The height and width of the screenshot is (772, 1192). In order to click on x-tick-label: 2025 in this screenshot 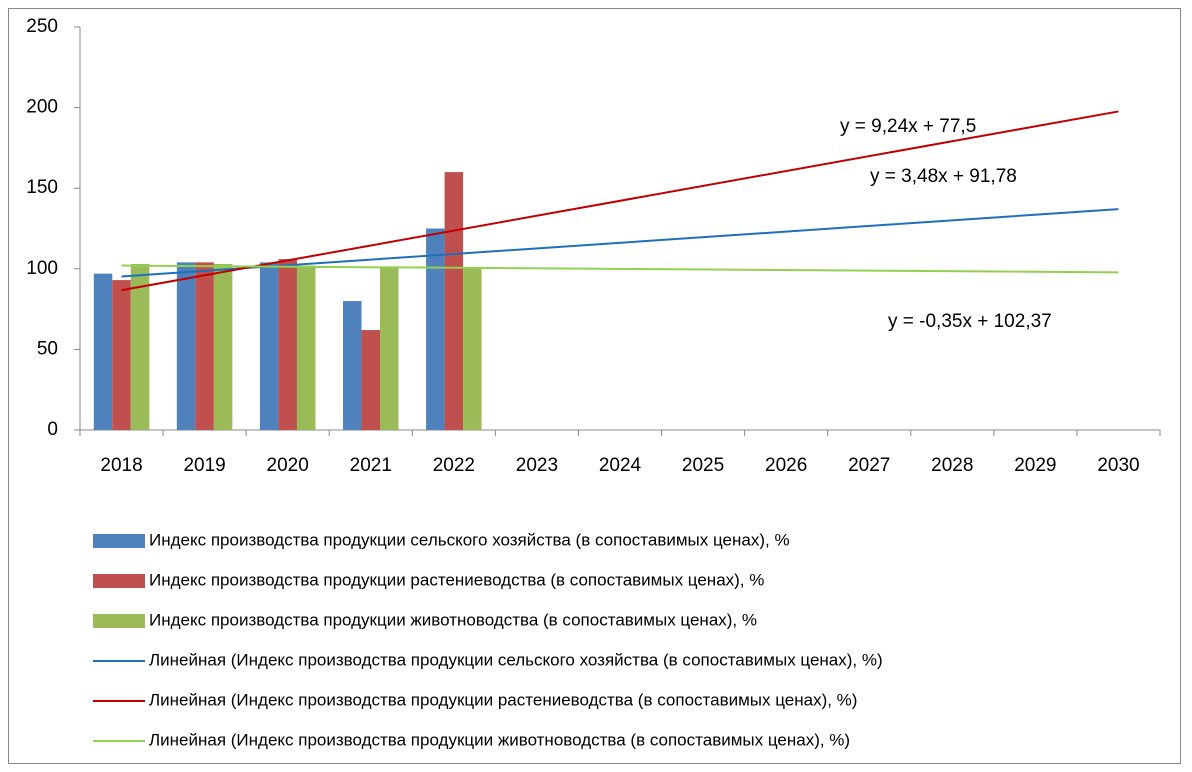, I will do `click(703, 465)`.